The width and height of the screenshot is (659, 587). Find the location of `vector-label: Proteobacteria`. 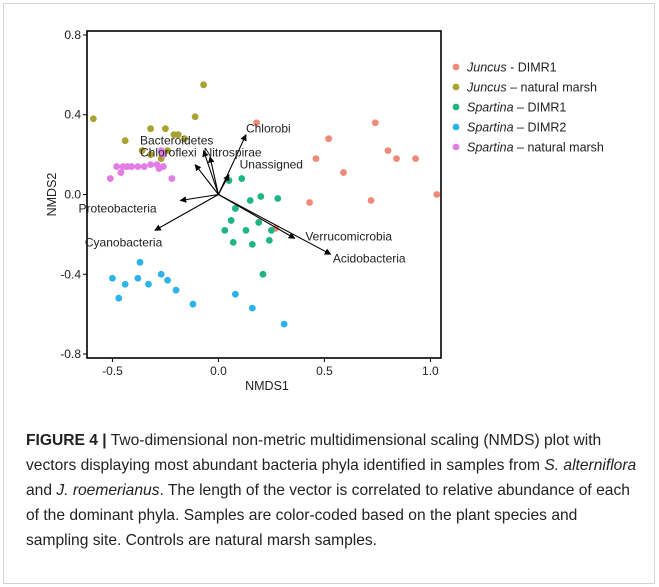

vector-label: Proteobacteria is located at coordinates (118, 208).